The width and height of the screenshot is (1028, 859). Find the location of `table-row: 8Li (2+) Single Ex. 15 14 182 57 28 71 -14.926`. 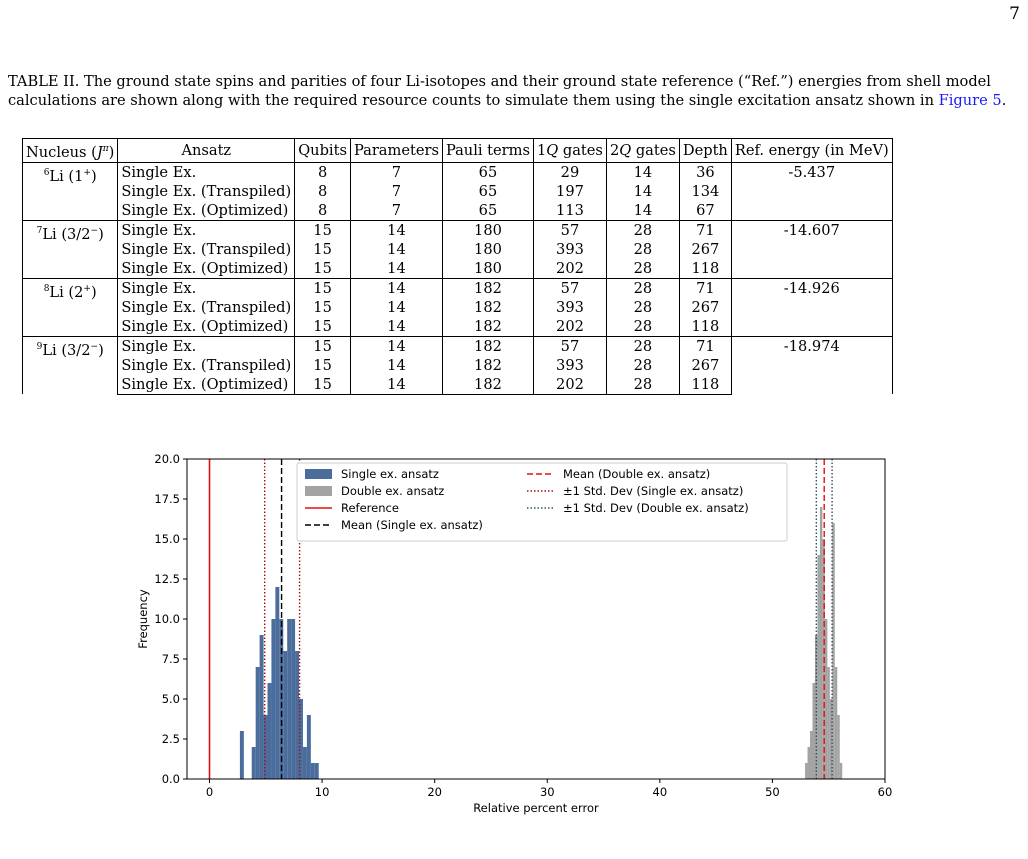

table-row: 8Li (2+) Single Ex. 15 14 182 57 28 71 -14.926 is located at coordinates (457, 307).